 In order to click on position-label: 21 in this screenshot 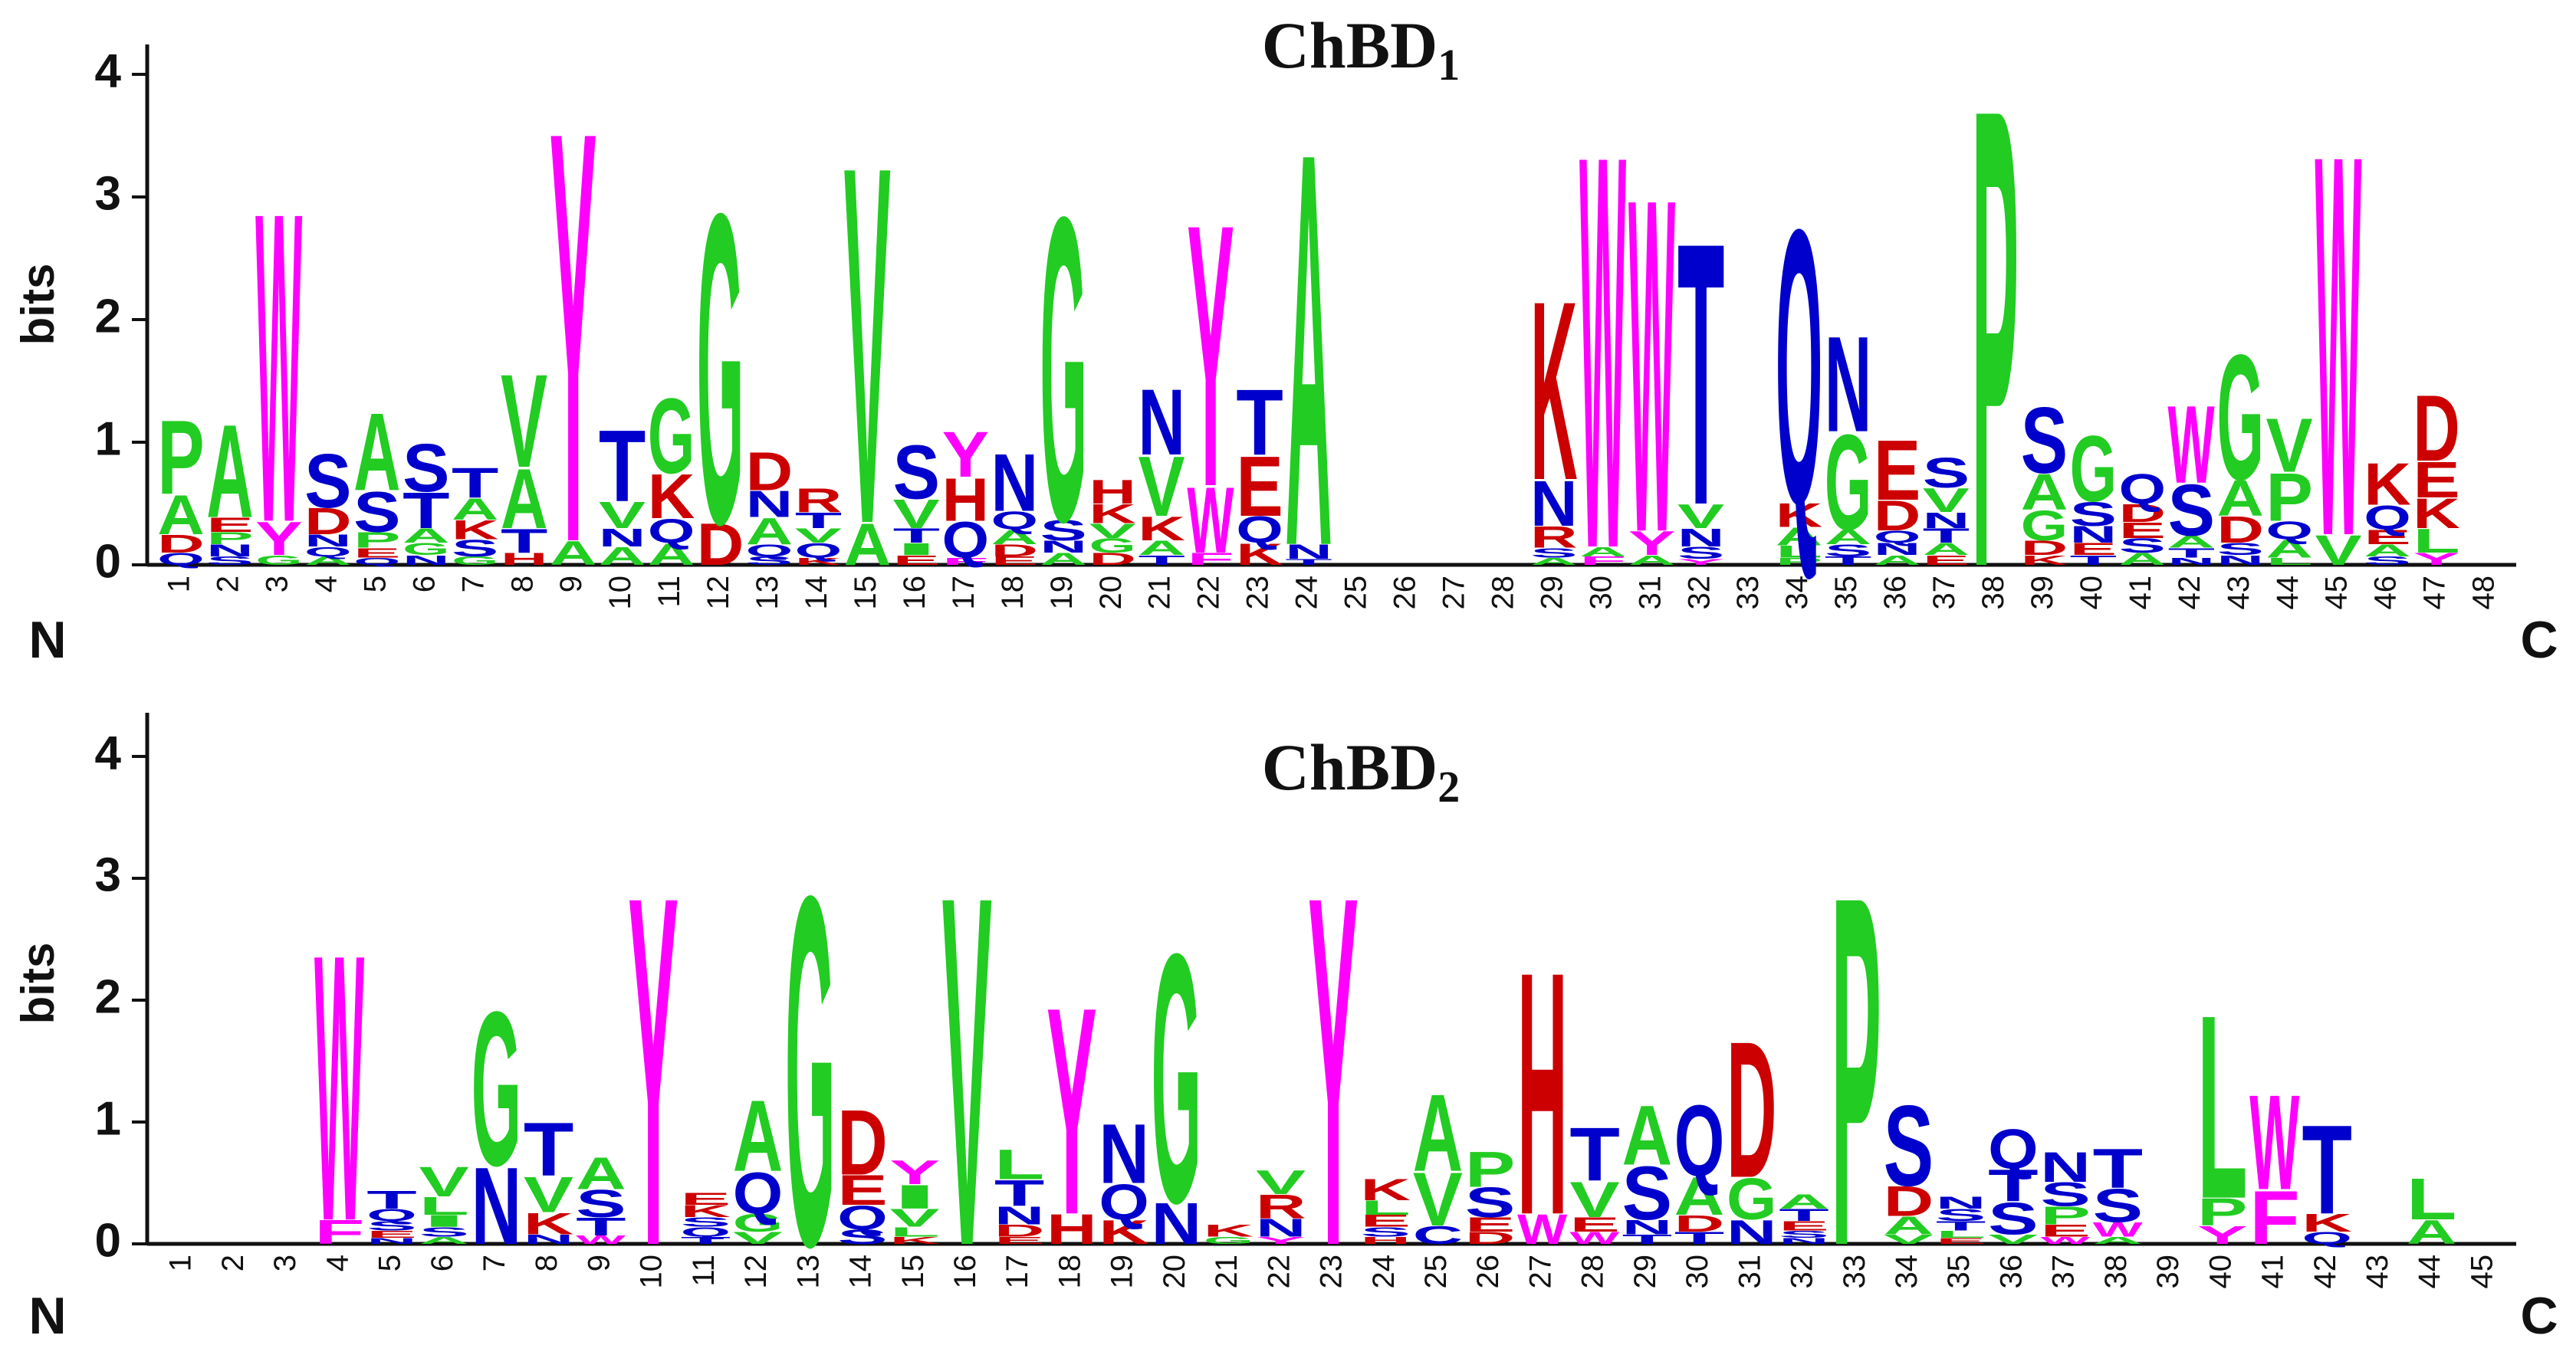, I will do `click(1227, 1272)`.